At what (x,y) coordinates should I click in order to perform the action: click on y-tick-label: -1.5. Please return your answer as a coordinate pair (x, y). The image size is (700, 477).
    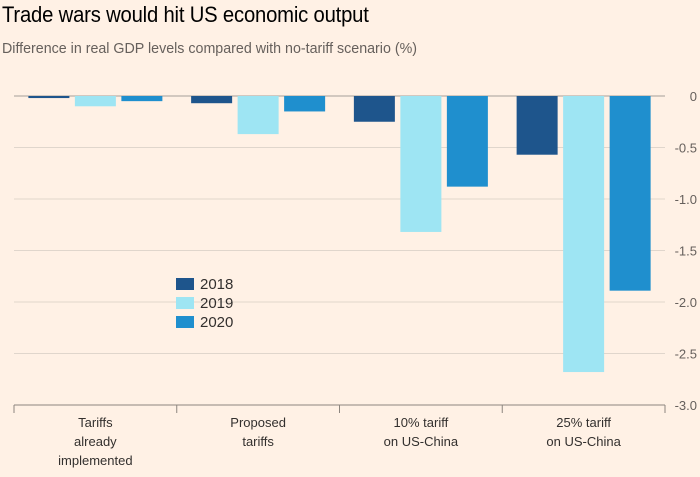
    Looking at the image, I should click on (686, 251).